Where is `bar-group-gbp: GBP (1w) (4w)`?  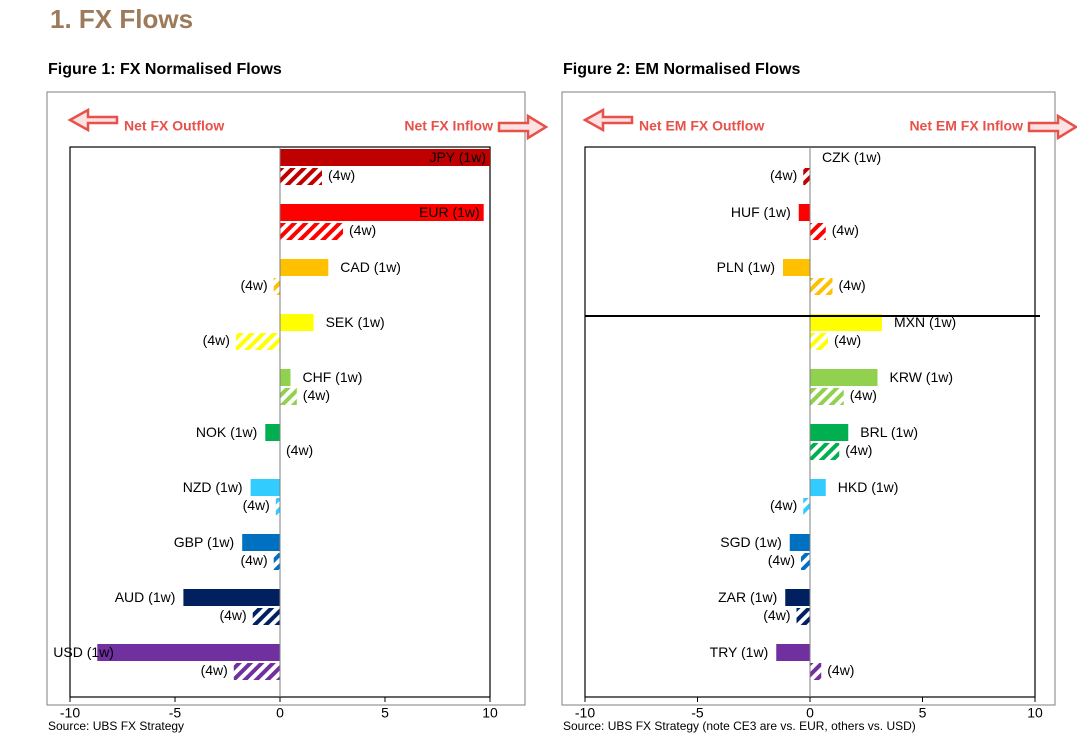
bar-group-gbp: GBP (1w) (4w) is located at coordinates (227, 552).